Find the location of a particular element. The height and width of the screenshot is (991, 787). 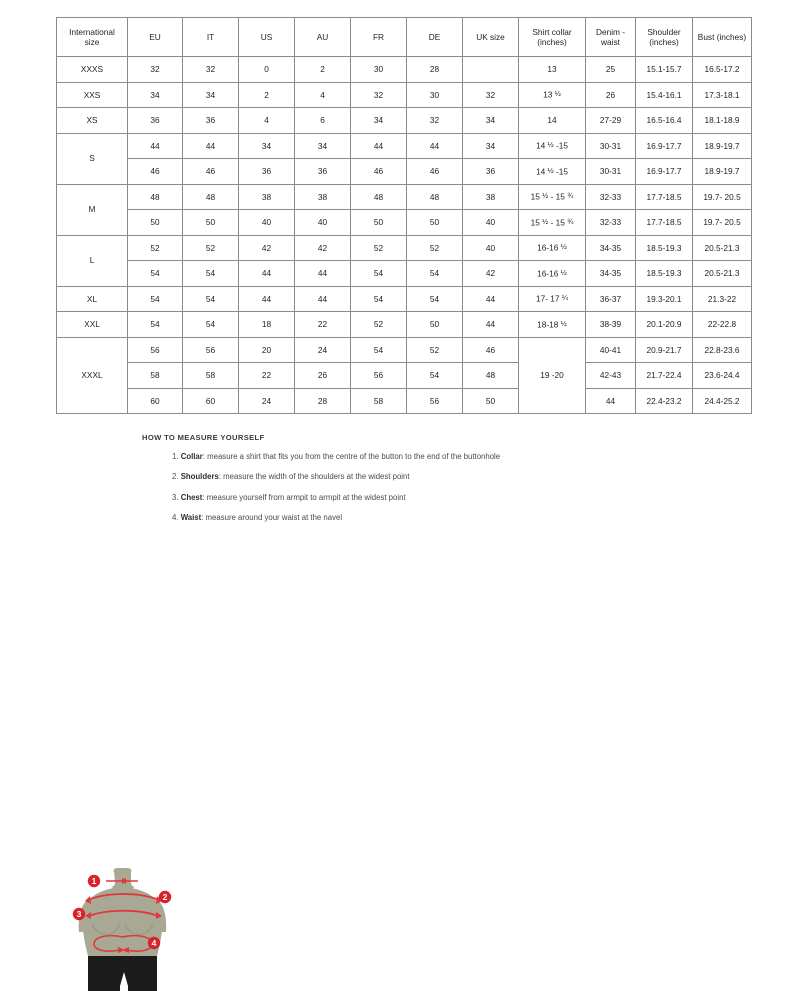

cell-fr: 32 is located at coordinates (378, 94).